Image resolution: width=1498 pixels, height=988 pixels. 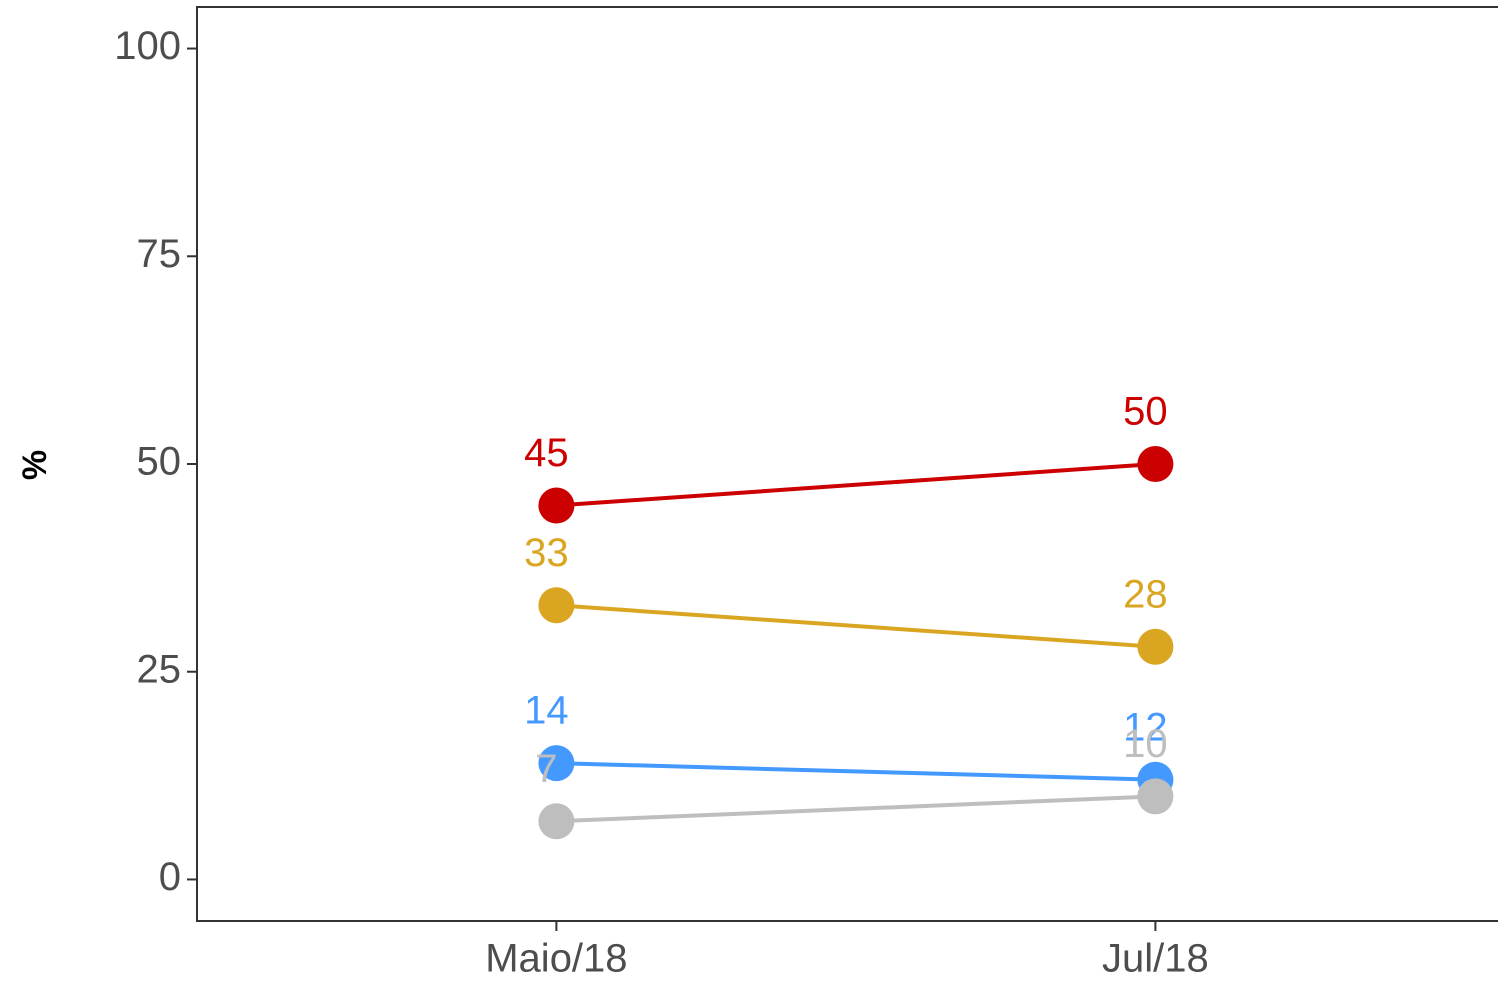 I want to click on data-label: 14, so click(x=546, y=711).